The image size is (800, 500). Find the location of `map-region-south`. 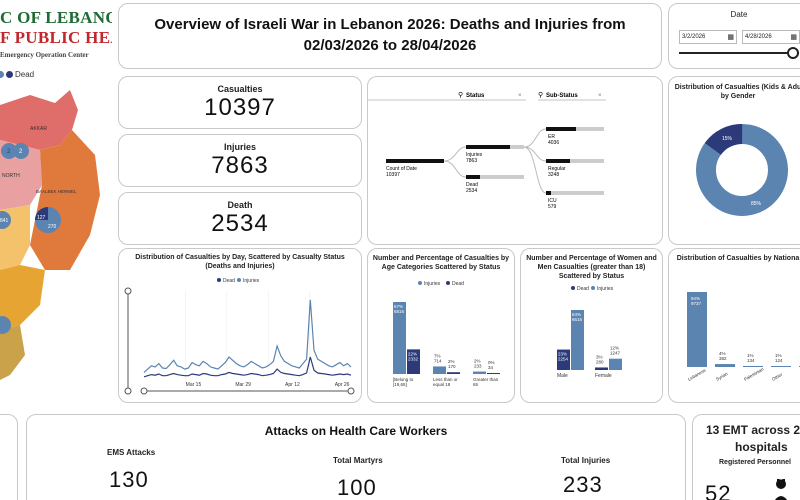

map-region-south is located at coordinates (12, 352).